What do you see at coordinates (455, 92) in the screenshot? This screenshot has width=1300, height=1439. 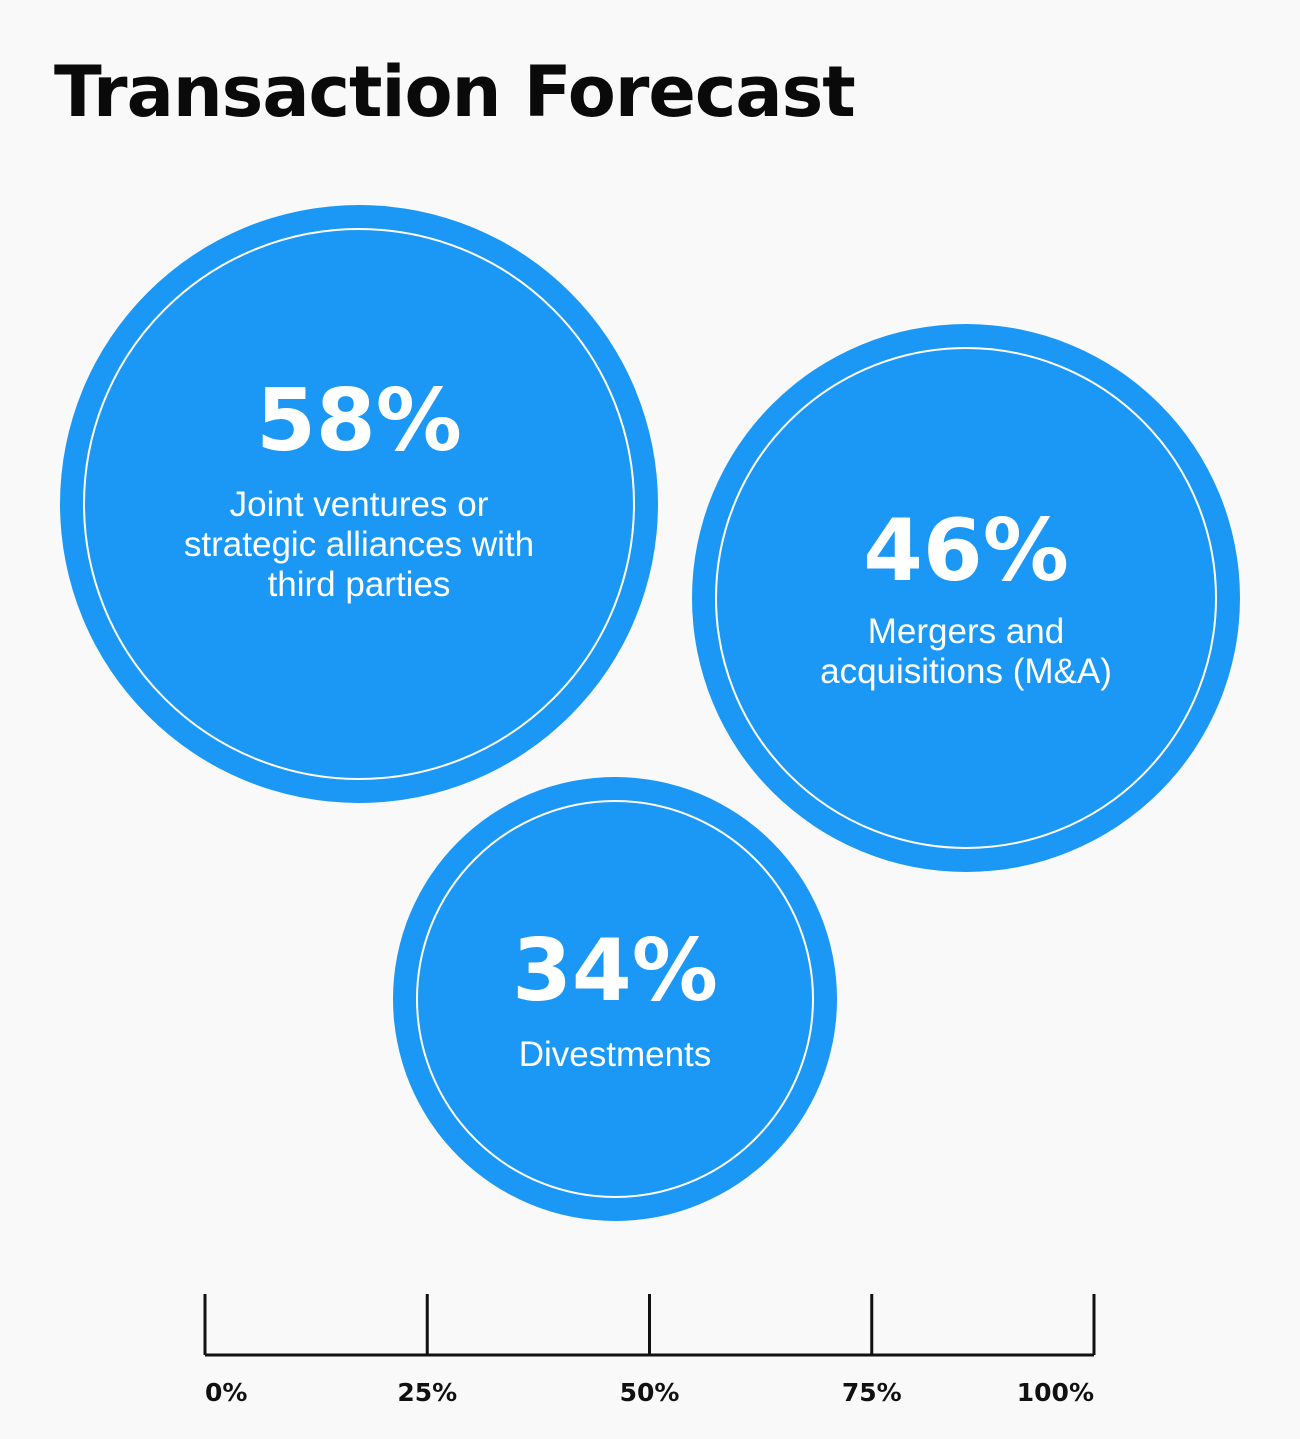 I see `chart-title: Transaction Forecast` at bounding box center [455, 92].